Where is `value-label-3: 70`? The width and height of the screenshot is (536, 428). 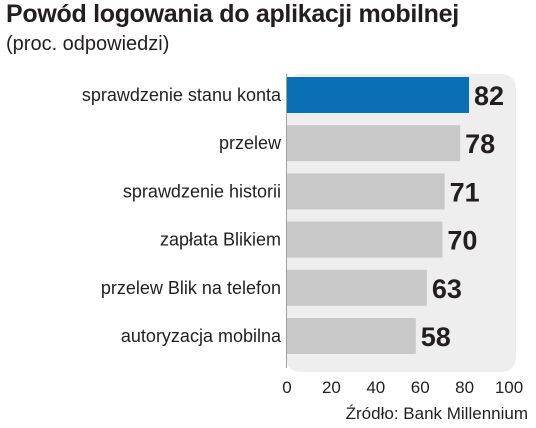 value-label-3: 70 is located at coordinates (462, 241).